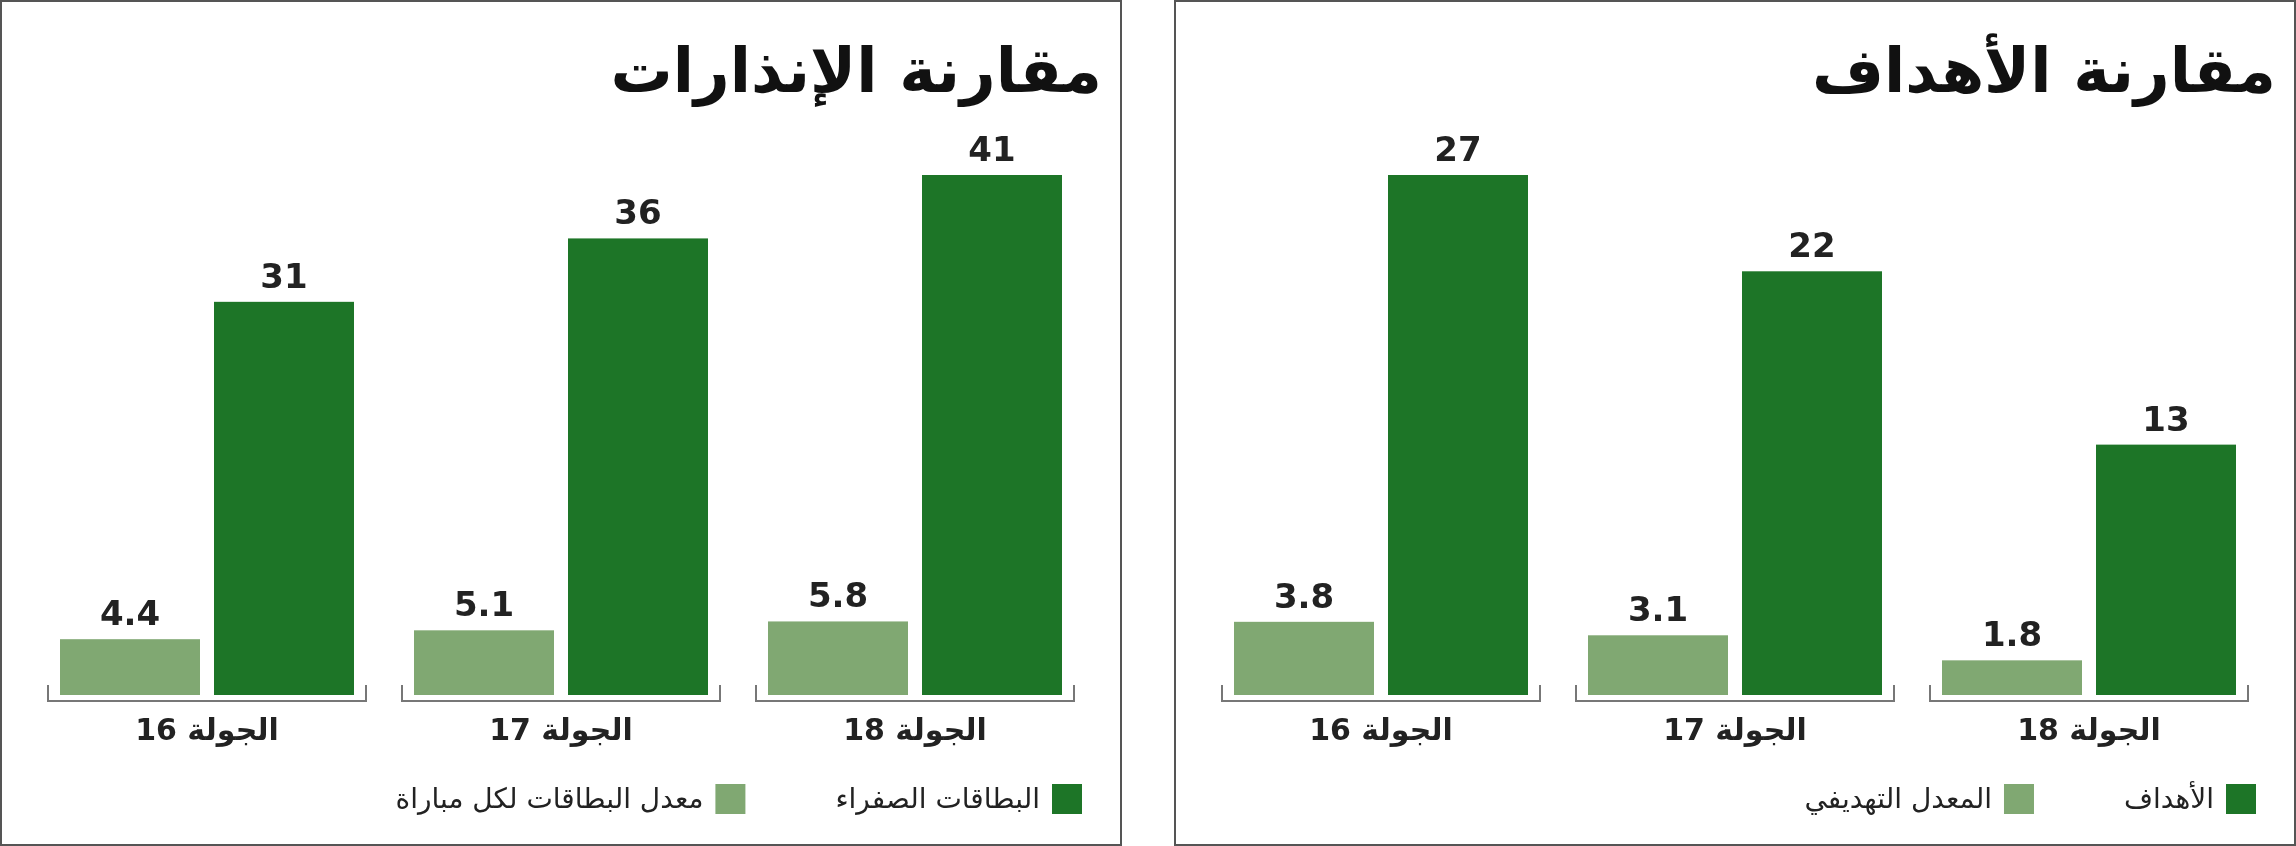 The height and width of the screenshot is (846, 2296). I want to click on data-label: 22, so click(1812, 245).